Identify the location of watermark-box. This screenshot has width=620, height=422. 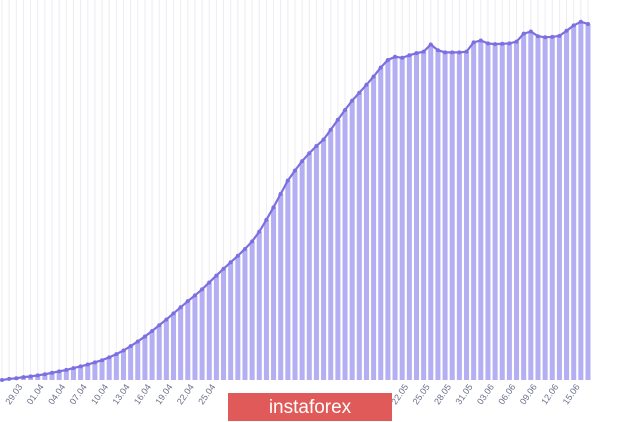
(310, 407).